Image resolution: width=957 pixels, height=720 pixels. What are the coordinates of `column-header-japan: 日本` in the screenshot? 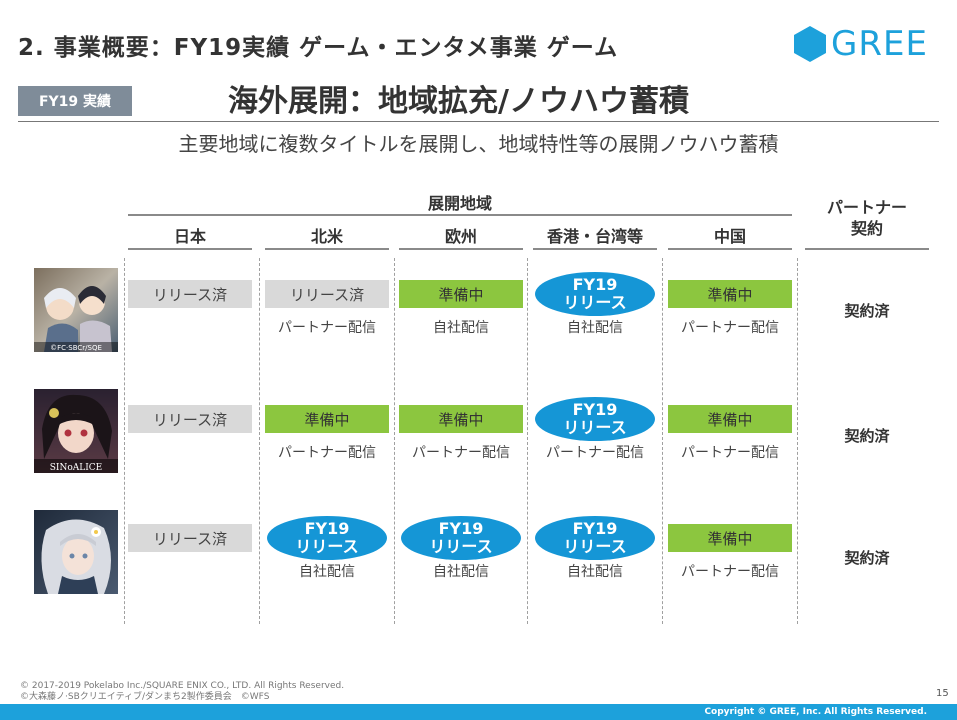 It's located at (189, 236).